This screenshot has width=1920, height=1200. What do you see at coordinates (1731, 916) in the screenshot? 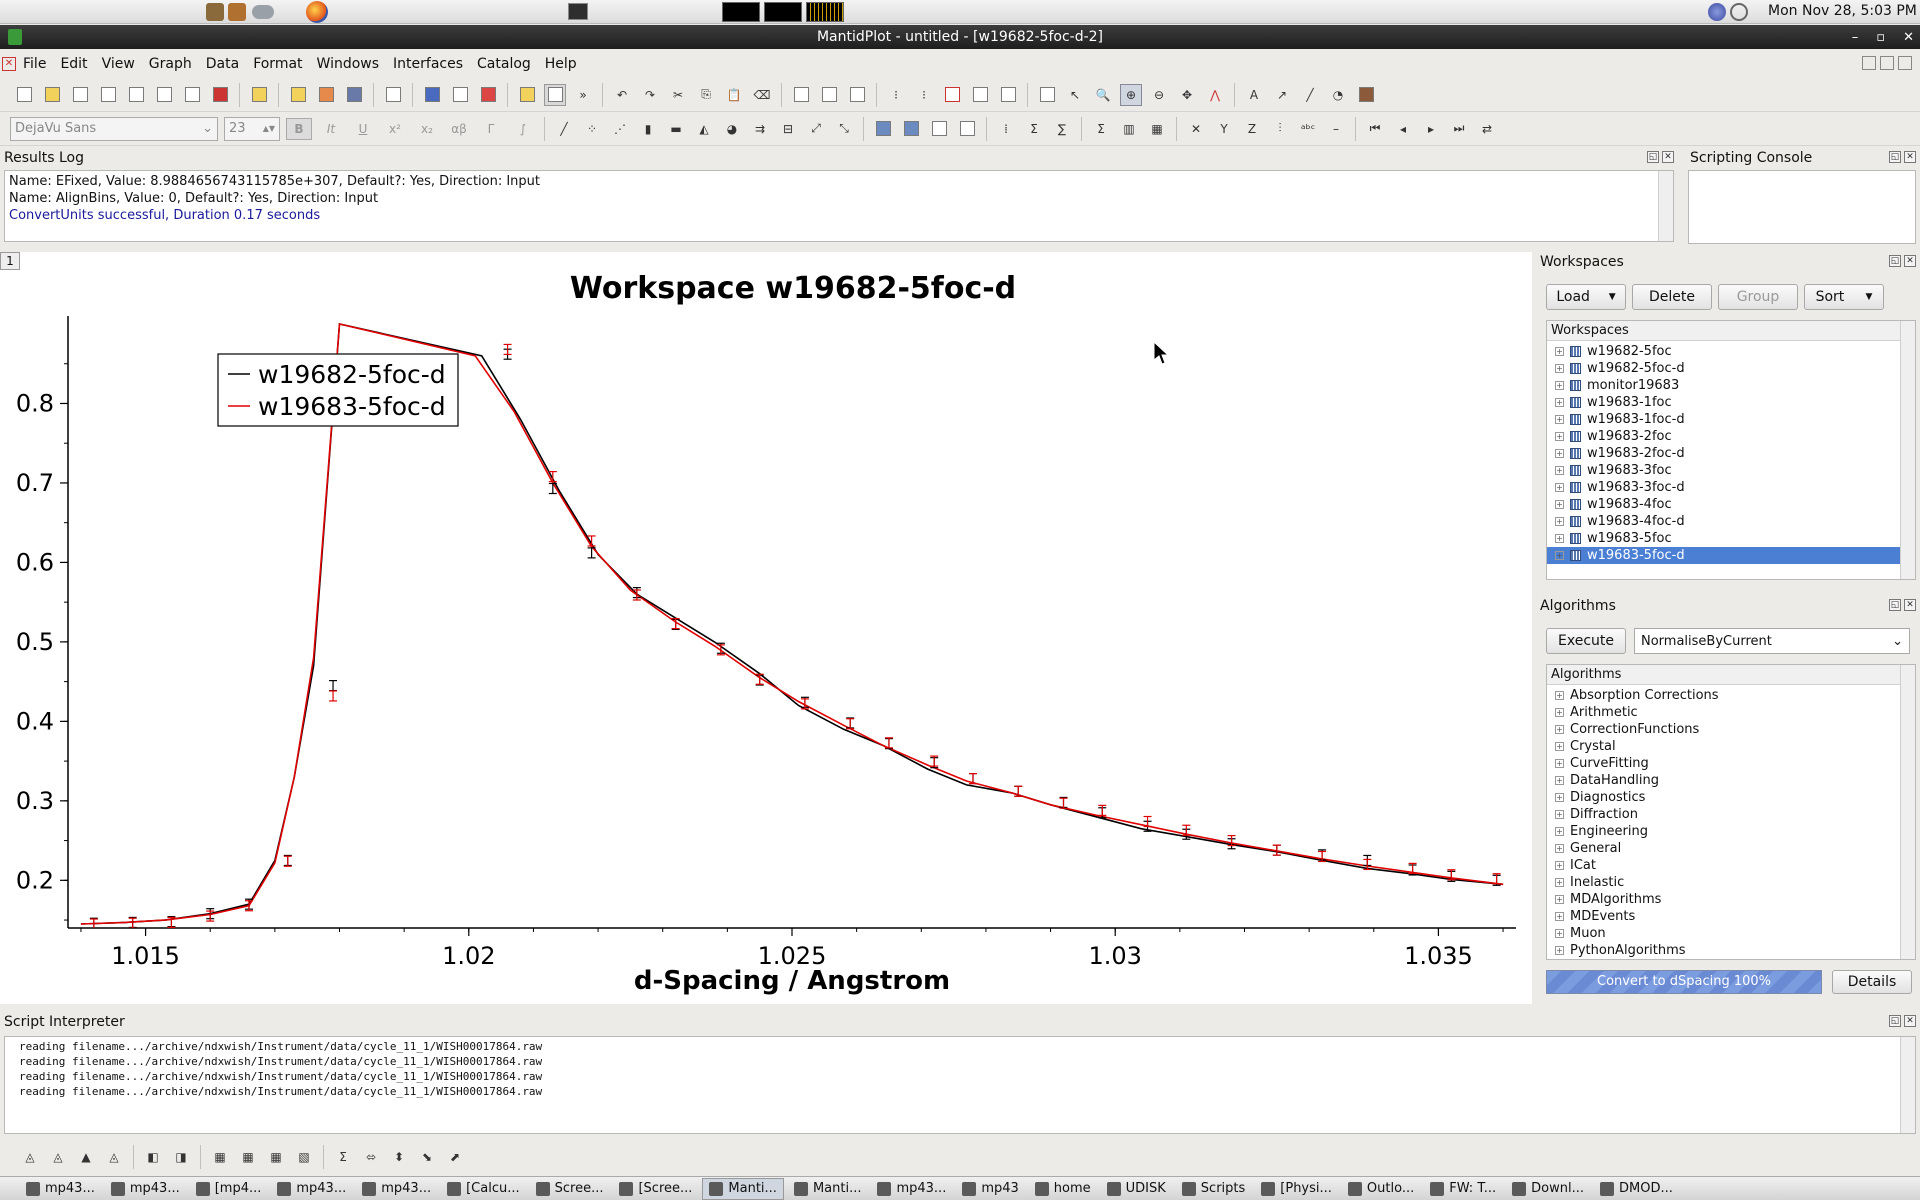
I see `algorithm-category: + MDEvents` at bounding box center [1731, 916].